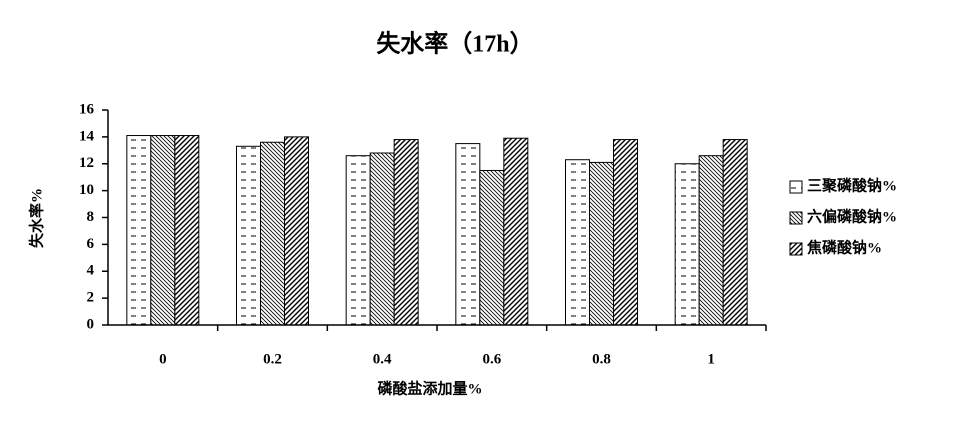 The image size is (957, 432). What do you see at coordinates (91, 298) in the screenshot?
I see `y-tick-label: 2` at bounding box center [91, 298].